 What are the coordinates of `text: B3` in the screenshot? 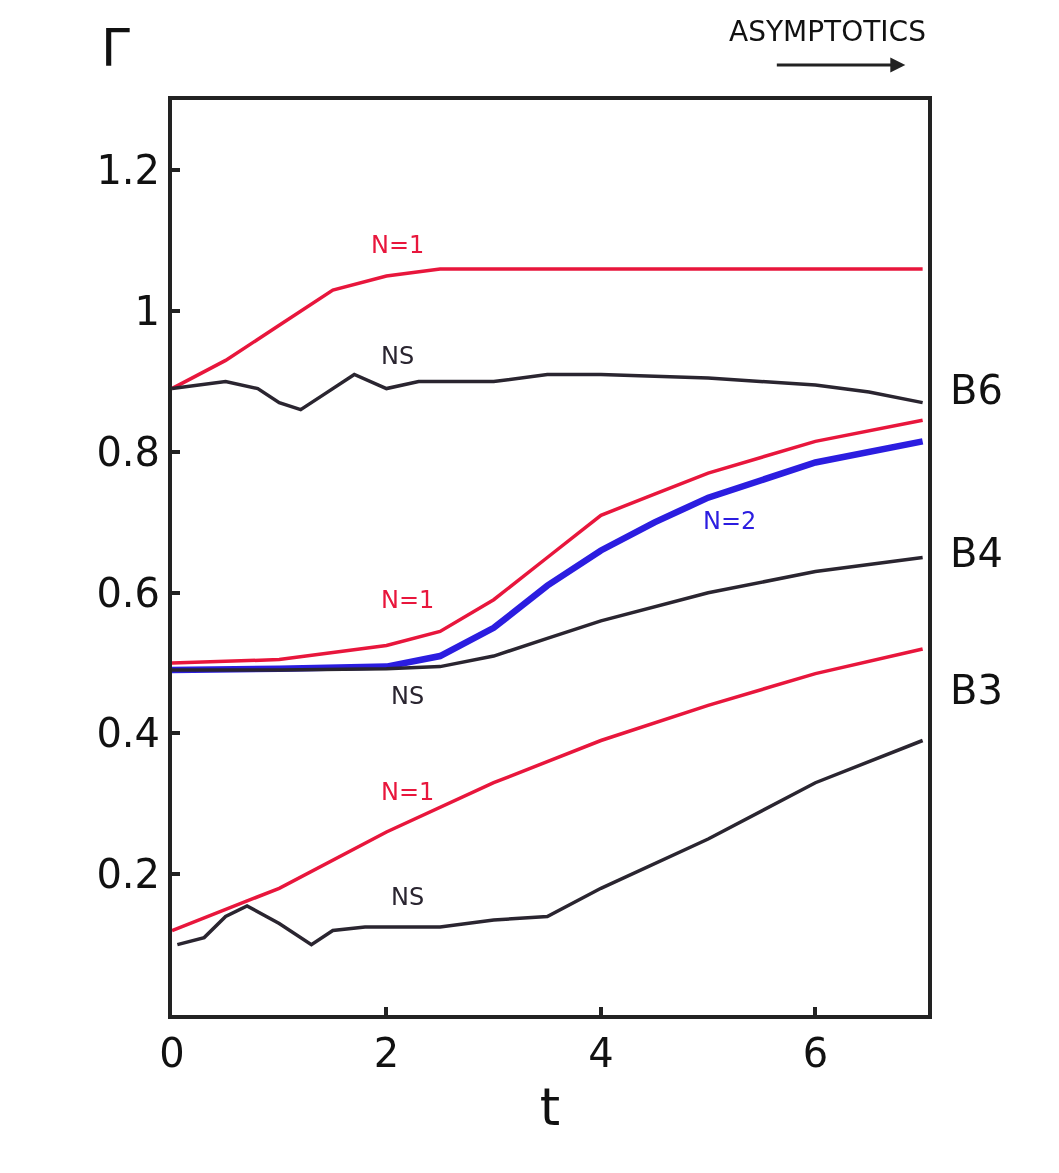 It's located at (976, 690).